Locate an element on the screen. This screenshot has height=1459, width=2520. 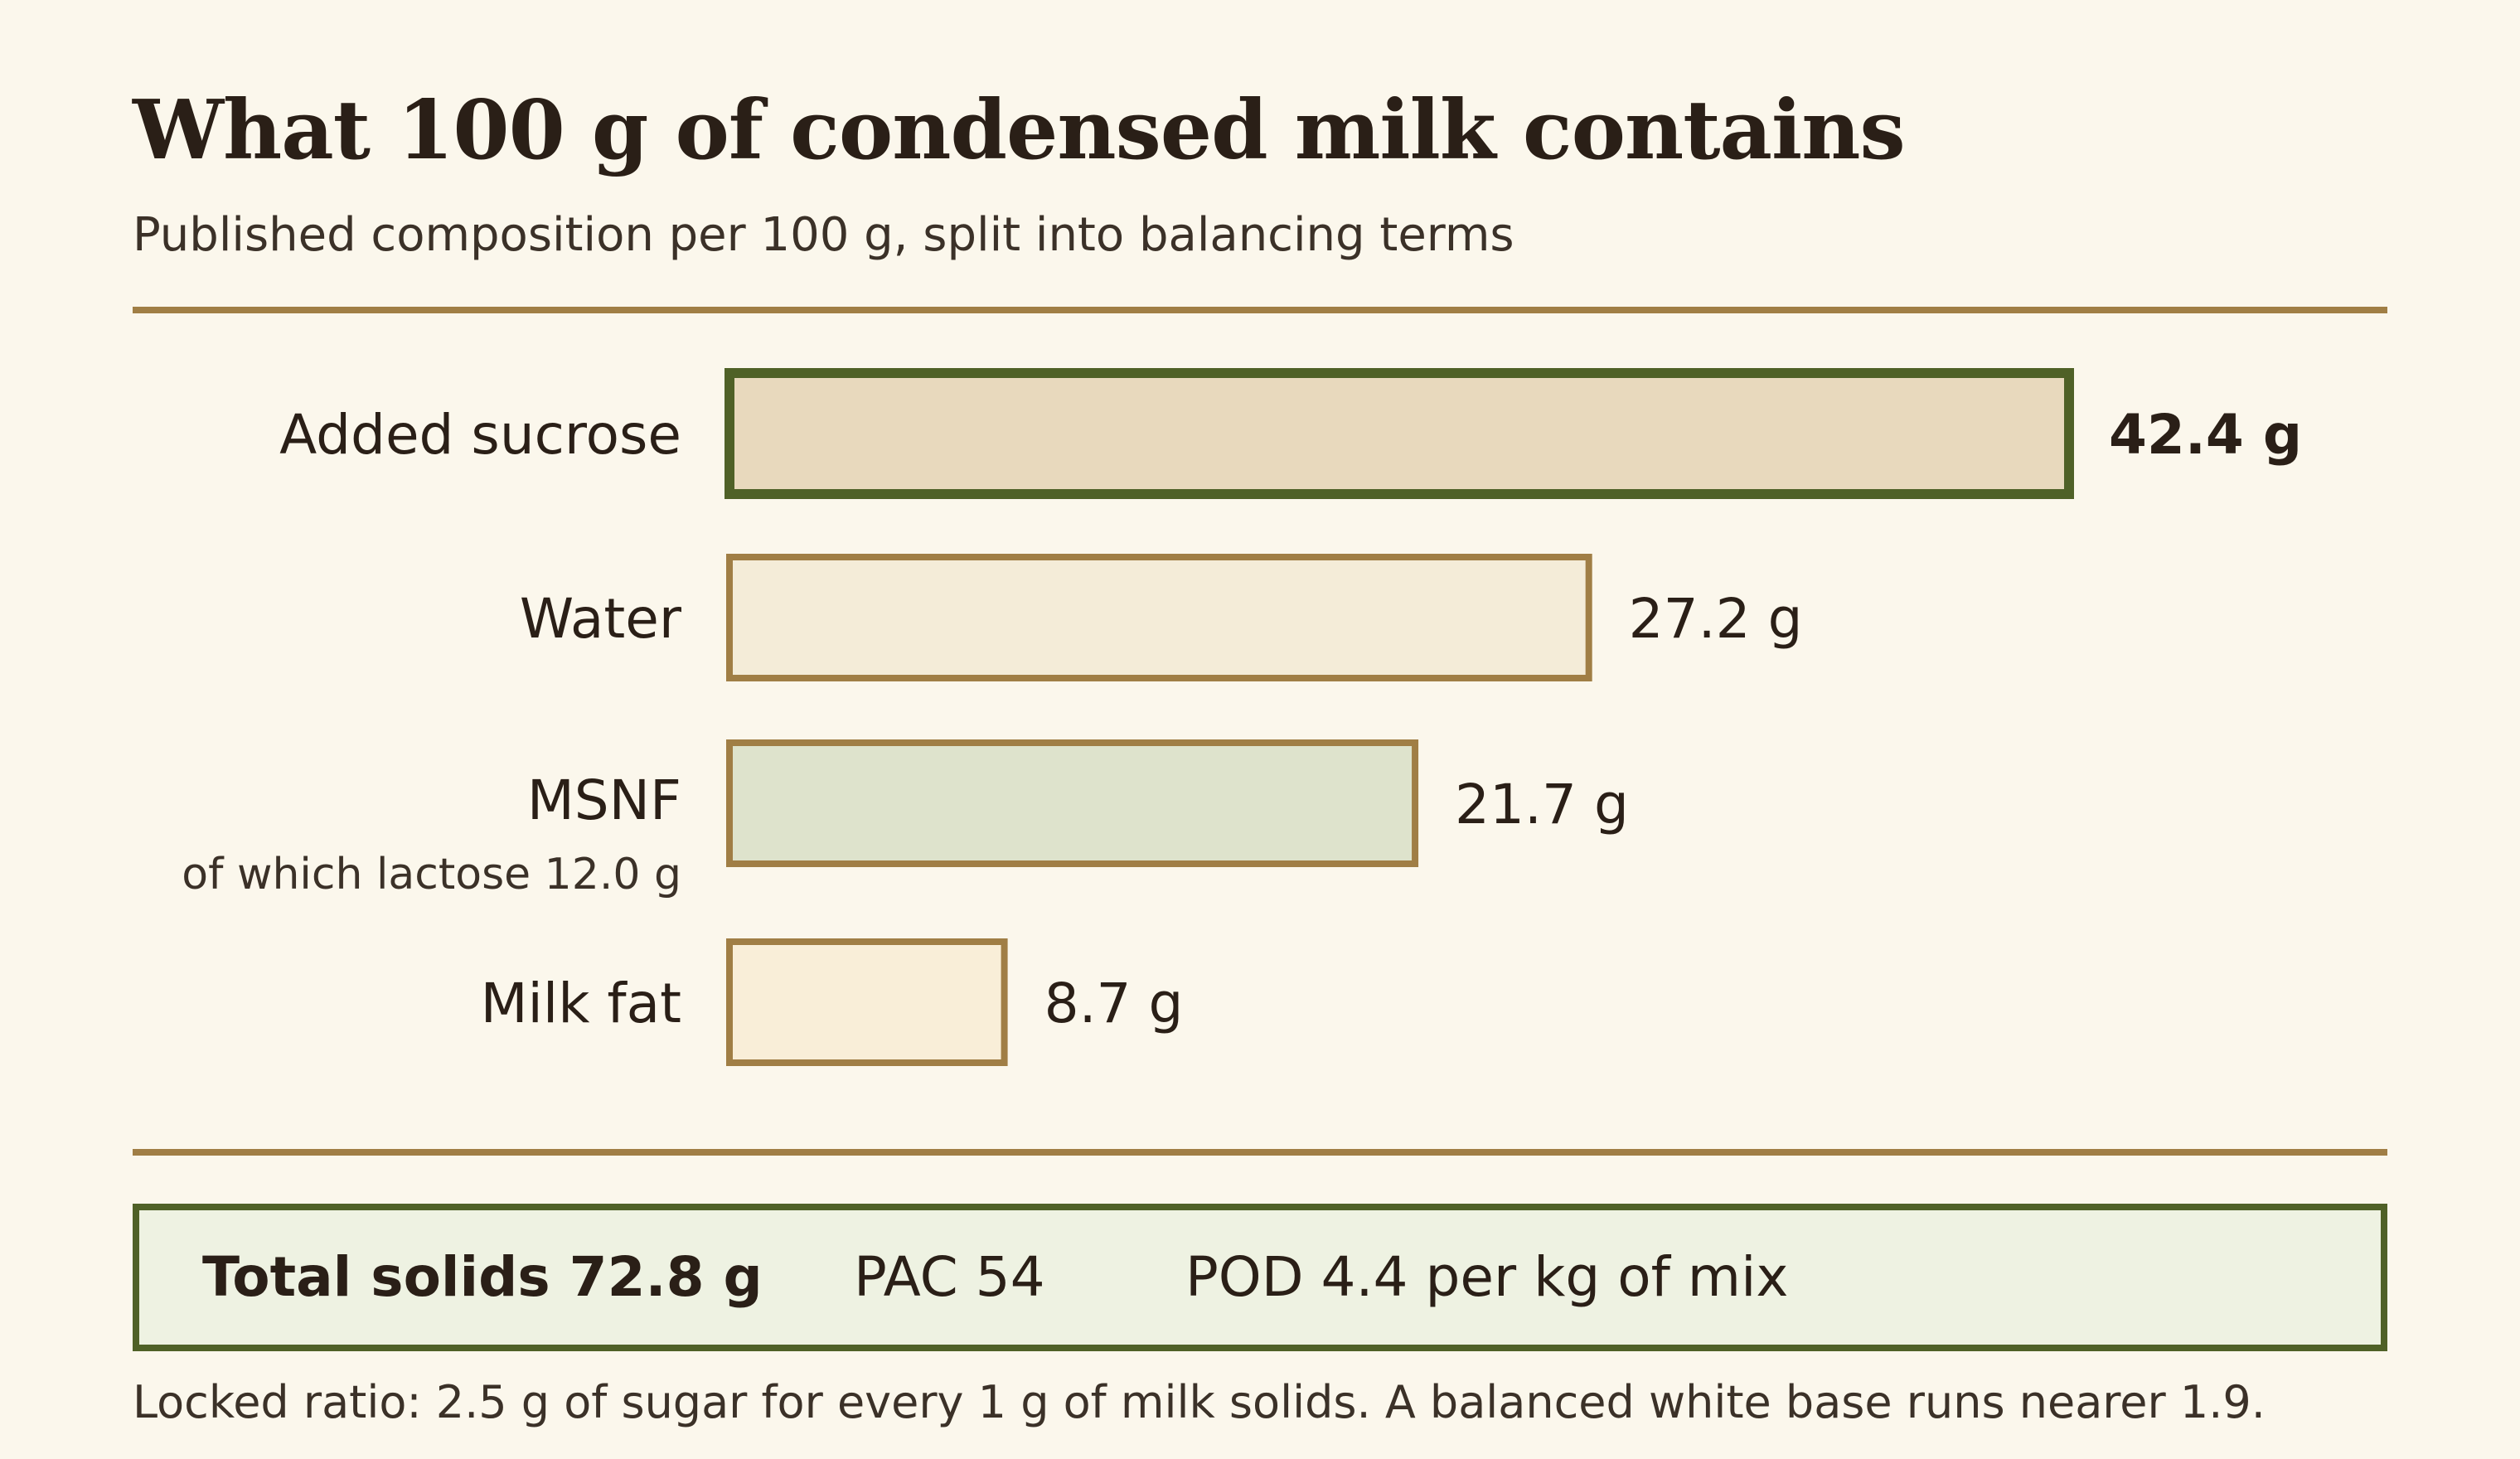
value-label-msnf: 21.7 g is located at coordinates (1542, 804).